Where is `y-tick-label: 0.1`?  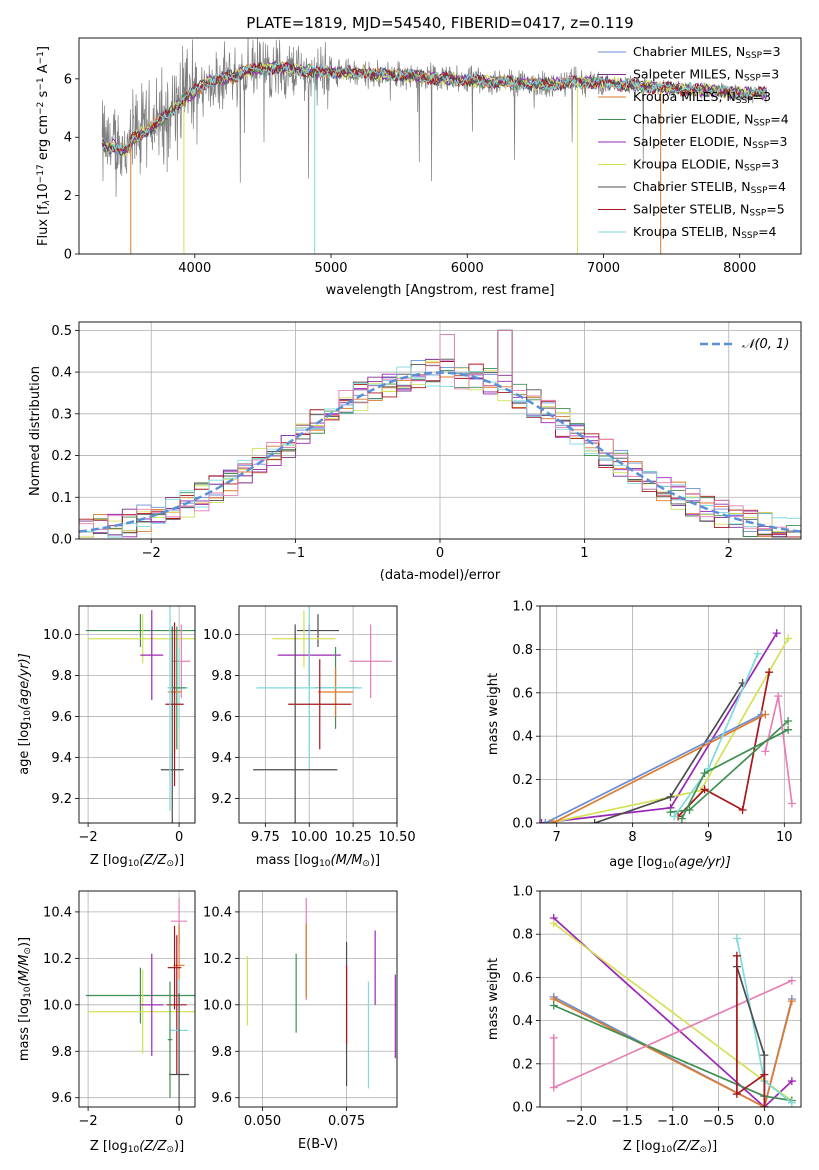 y-tick-label: 0.1 is located at coordinates (61, 498).